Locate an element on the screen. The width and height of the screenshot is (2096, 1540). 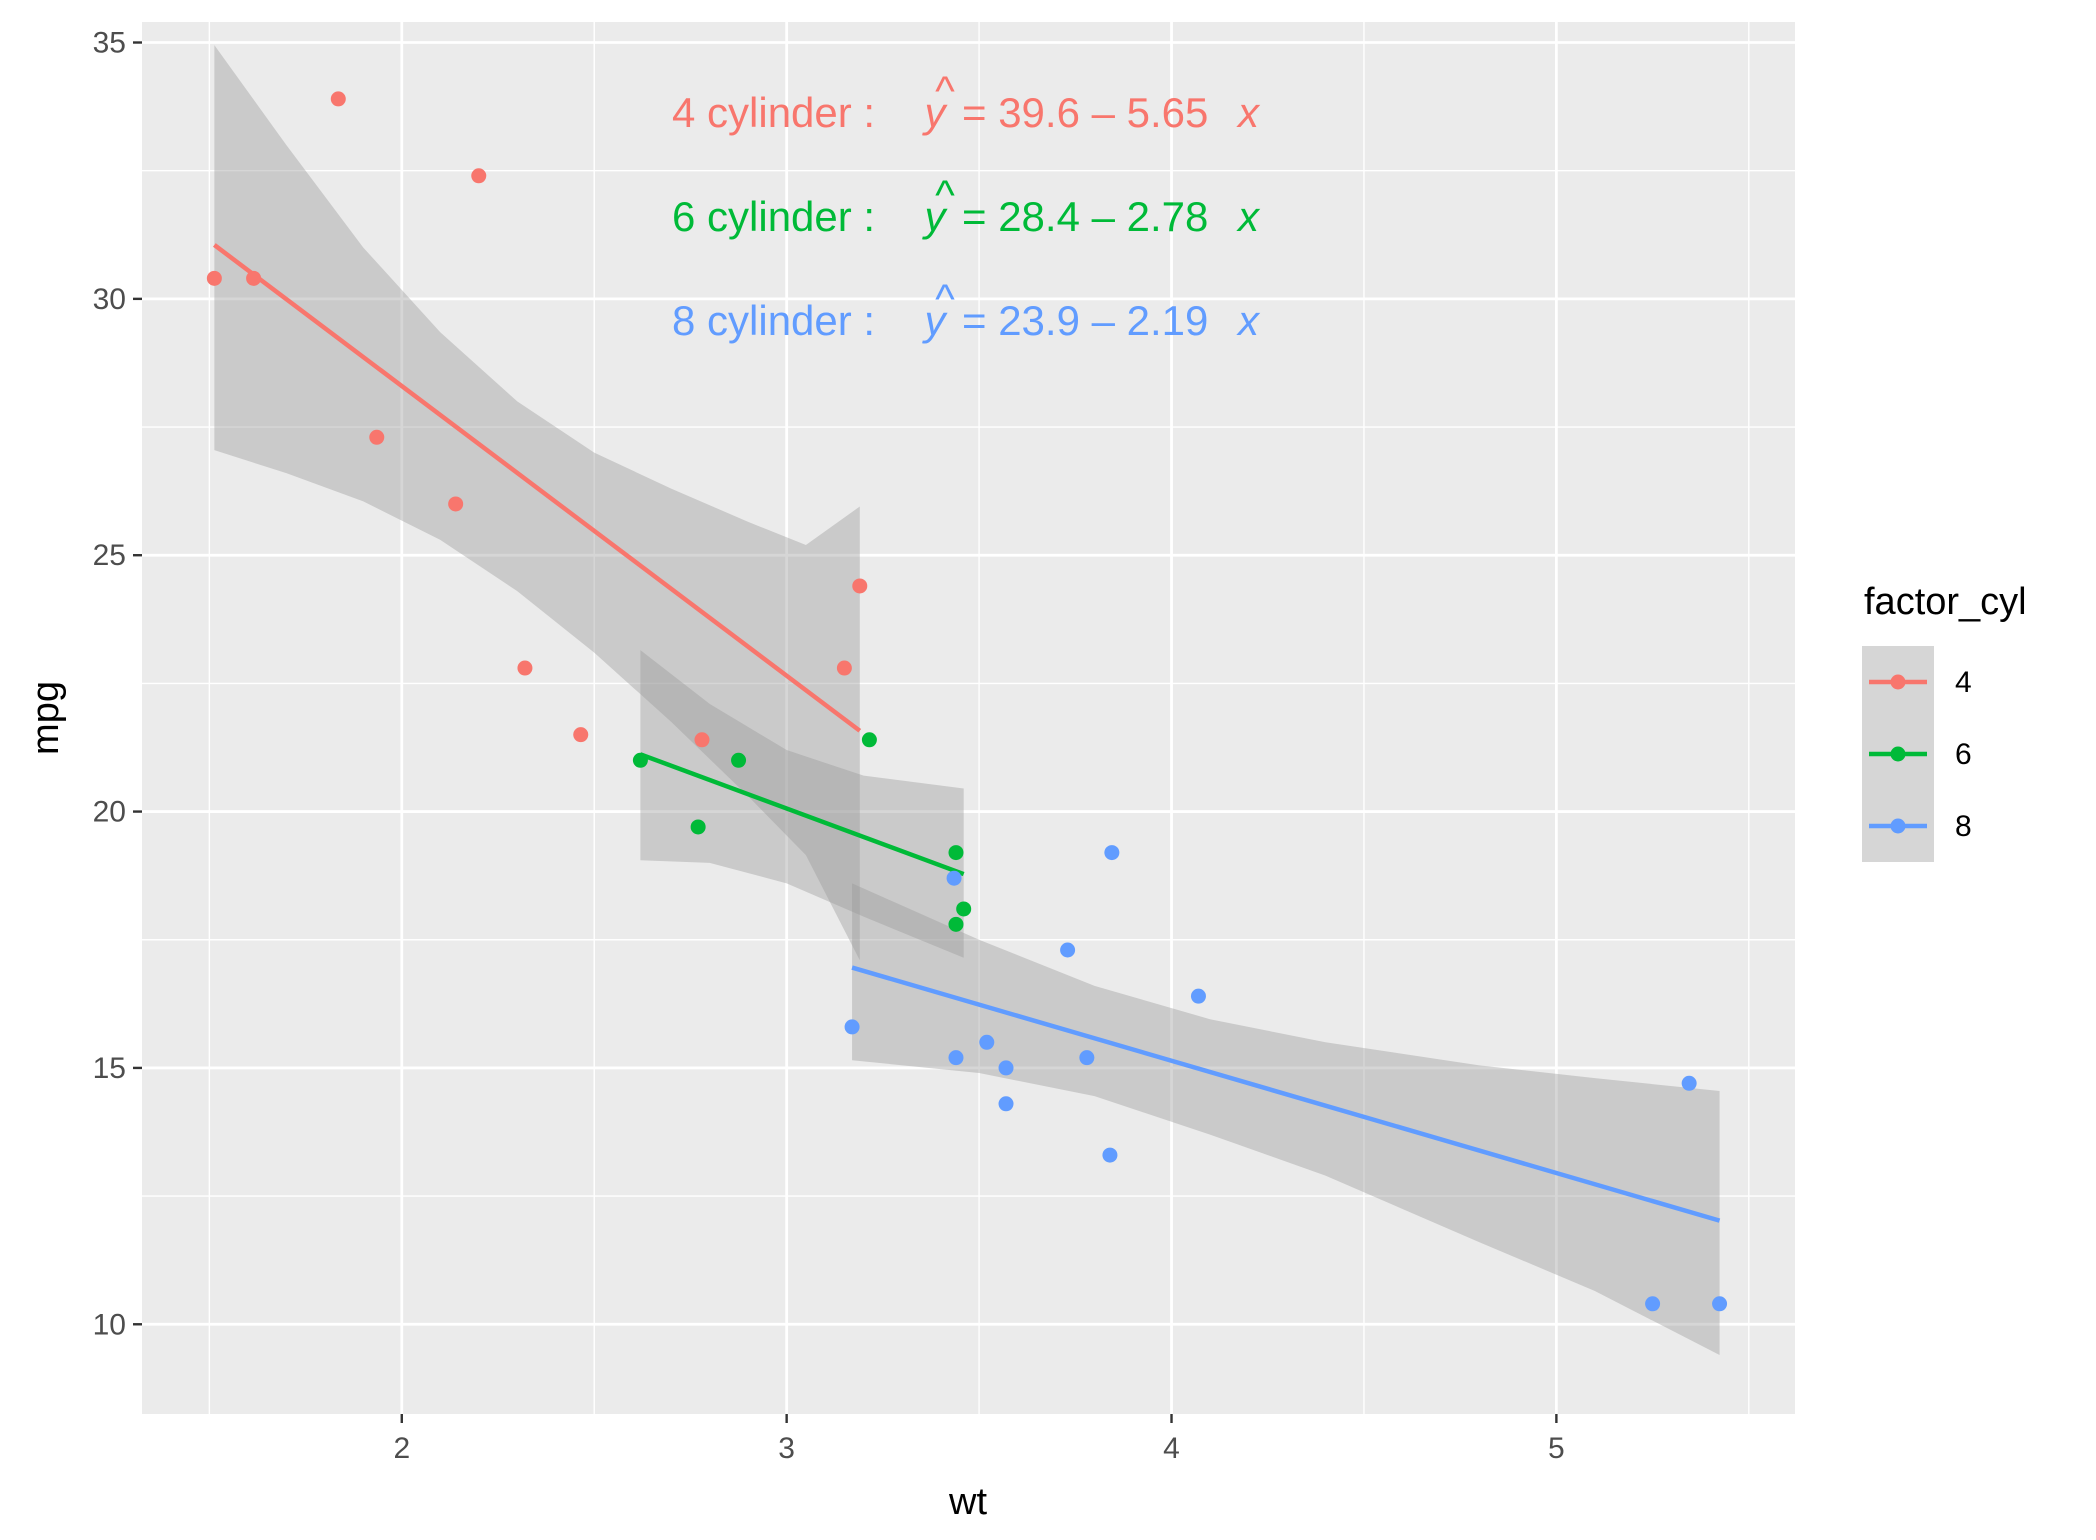
legend-label-8: 8 is located at coordinates (1963, 826).